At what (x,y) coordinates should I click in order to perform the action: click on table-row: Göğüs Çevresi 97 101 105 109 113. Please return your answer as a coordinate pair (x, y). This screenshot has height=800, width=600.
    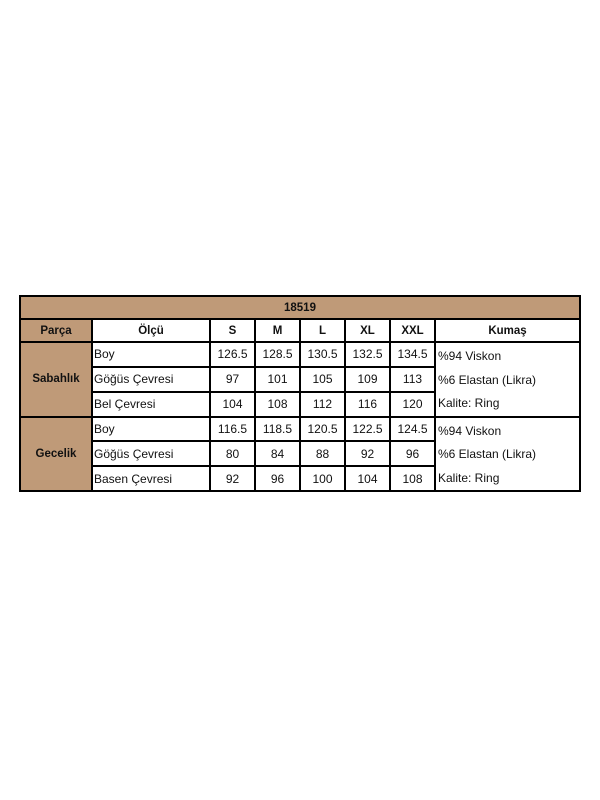
    Looking at the image, I should click on (300, 379).